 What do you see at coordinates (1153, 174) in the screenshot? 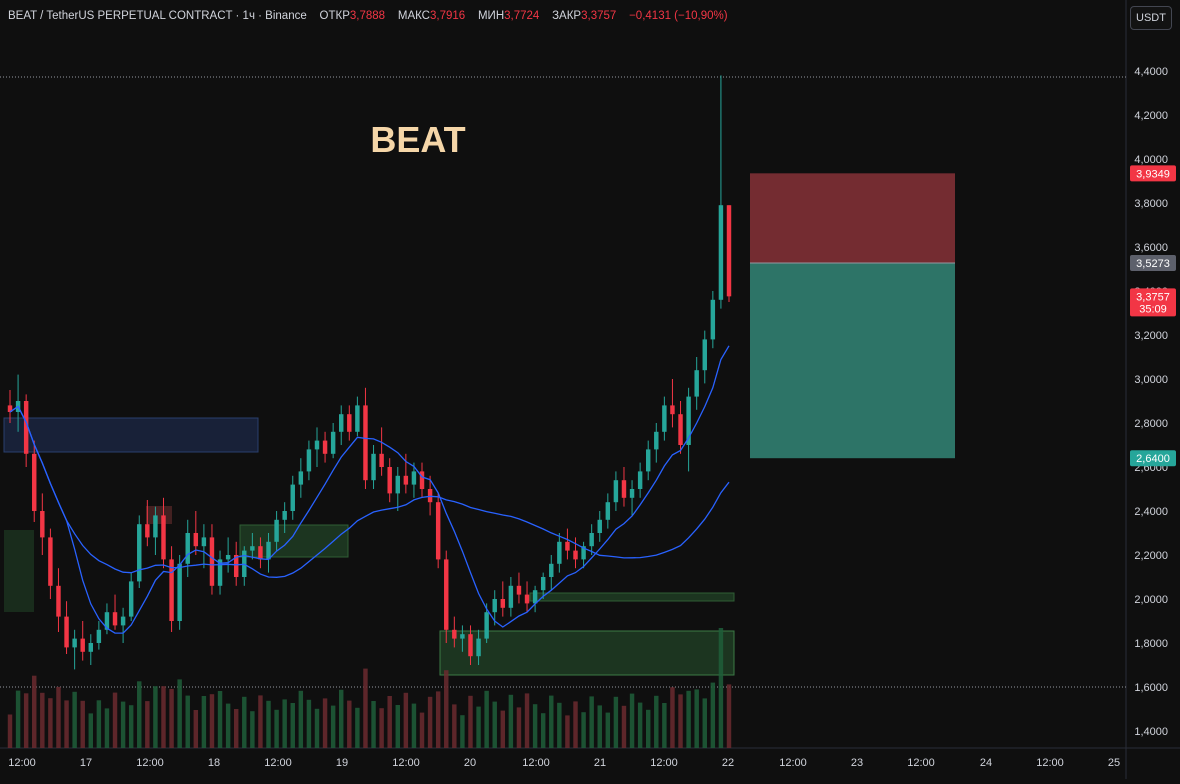
I see `stop-price-label: 3,9349` at bounding box center [1153, 174].